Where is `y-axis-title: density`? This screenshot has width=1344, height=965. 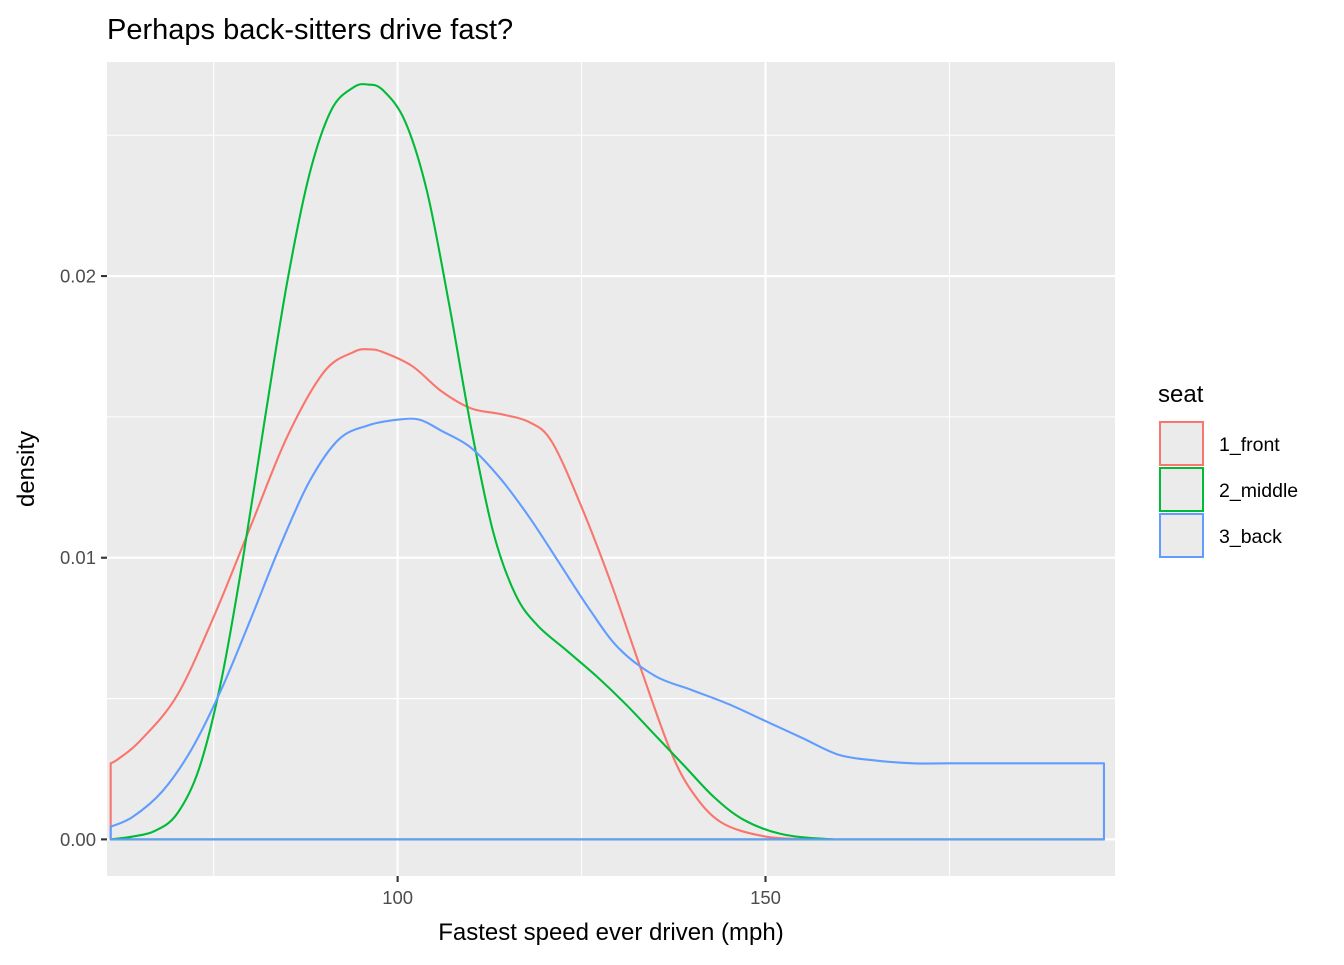 y-axis-title: density is located at coordinates (26, 469).